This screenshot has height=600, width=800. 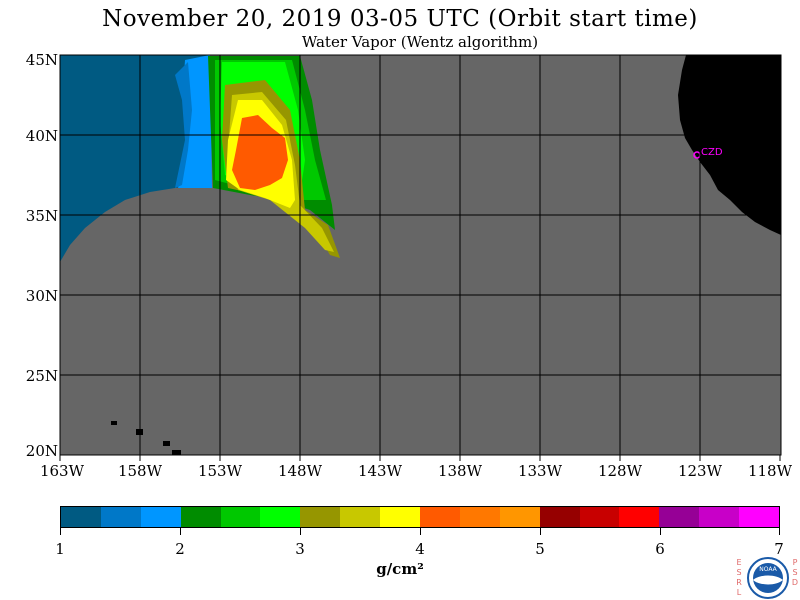 I want to click on site-label: CZD, so click(x=712, y=152).